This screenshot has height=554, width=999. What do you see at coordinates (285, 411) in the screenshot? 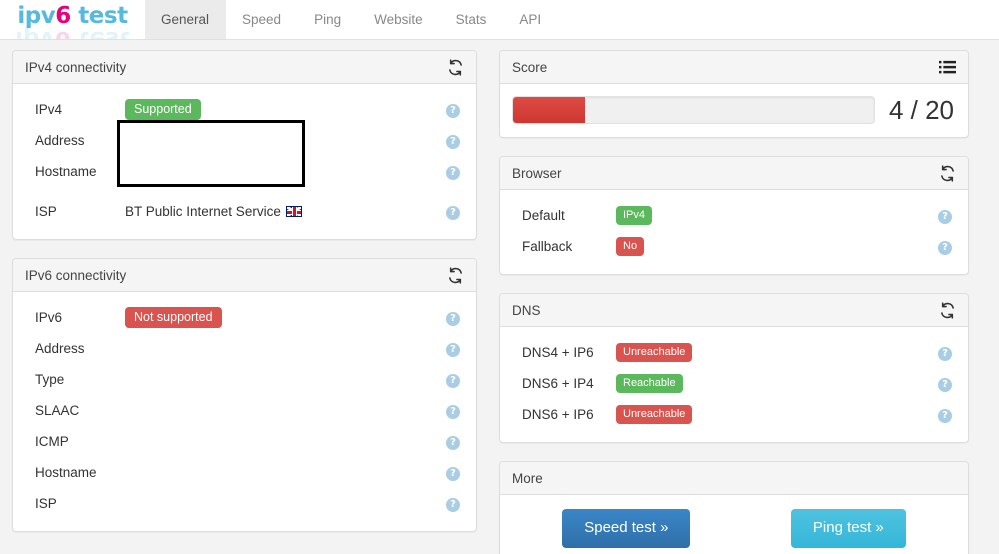
I see `row-value-ipv6-slaac` at bounding box center [285, 411].